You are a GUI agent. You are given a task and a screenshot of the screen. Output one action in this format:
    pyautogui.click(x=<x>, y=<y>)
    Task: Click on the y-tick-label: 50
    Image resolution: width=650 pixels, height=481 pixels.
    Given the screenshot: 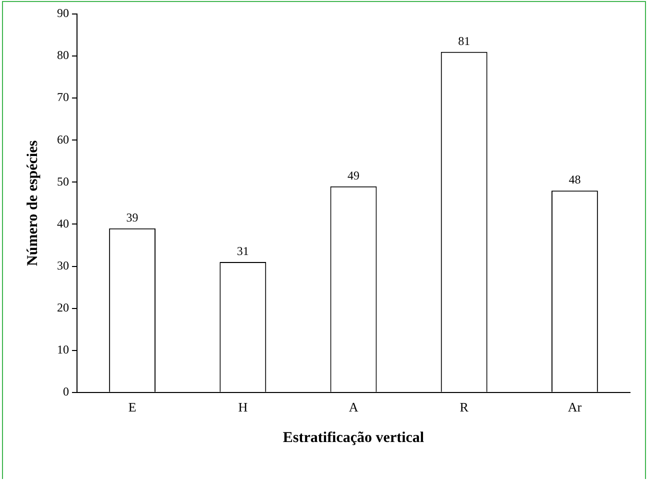 What is the action you would take?
    pyautogui.click(x=63, y=181)
    